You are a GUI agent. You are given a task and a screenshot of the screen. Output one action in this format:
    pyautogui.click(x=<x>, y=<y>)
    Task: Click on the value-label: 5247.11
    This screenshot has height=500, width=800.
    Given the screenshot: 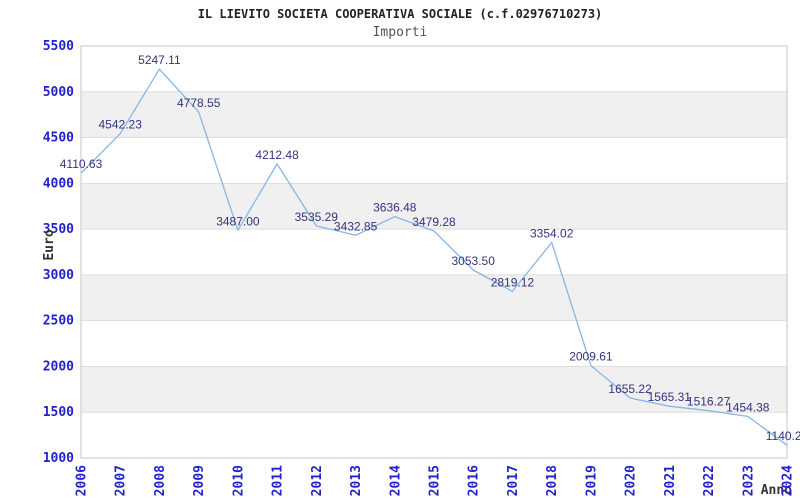 What is the action you would take?
    pyautogui.click(x=159, y=60)
    